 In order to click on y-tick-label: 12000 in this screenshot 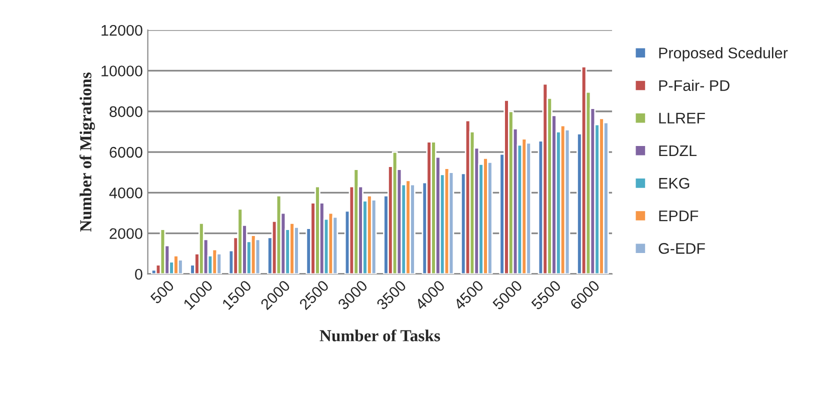, I will do `click(122, 30)`.